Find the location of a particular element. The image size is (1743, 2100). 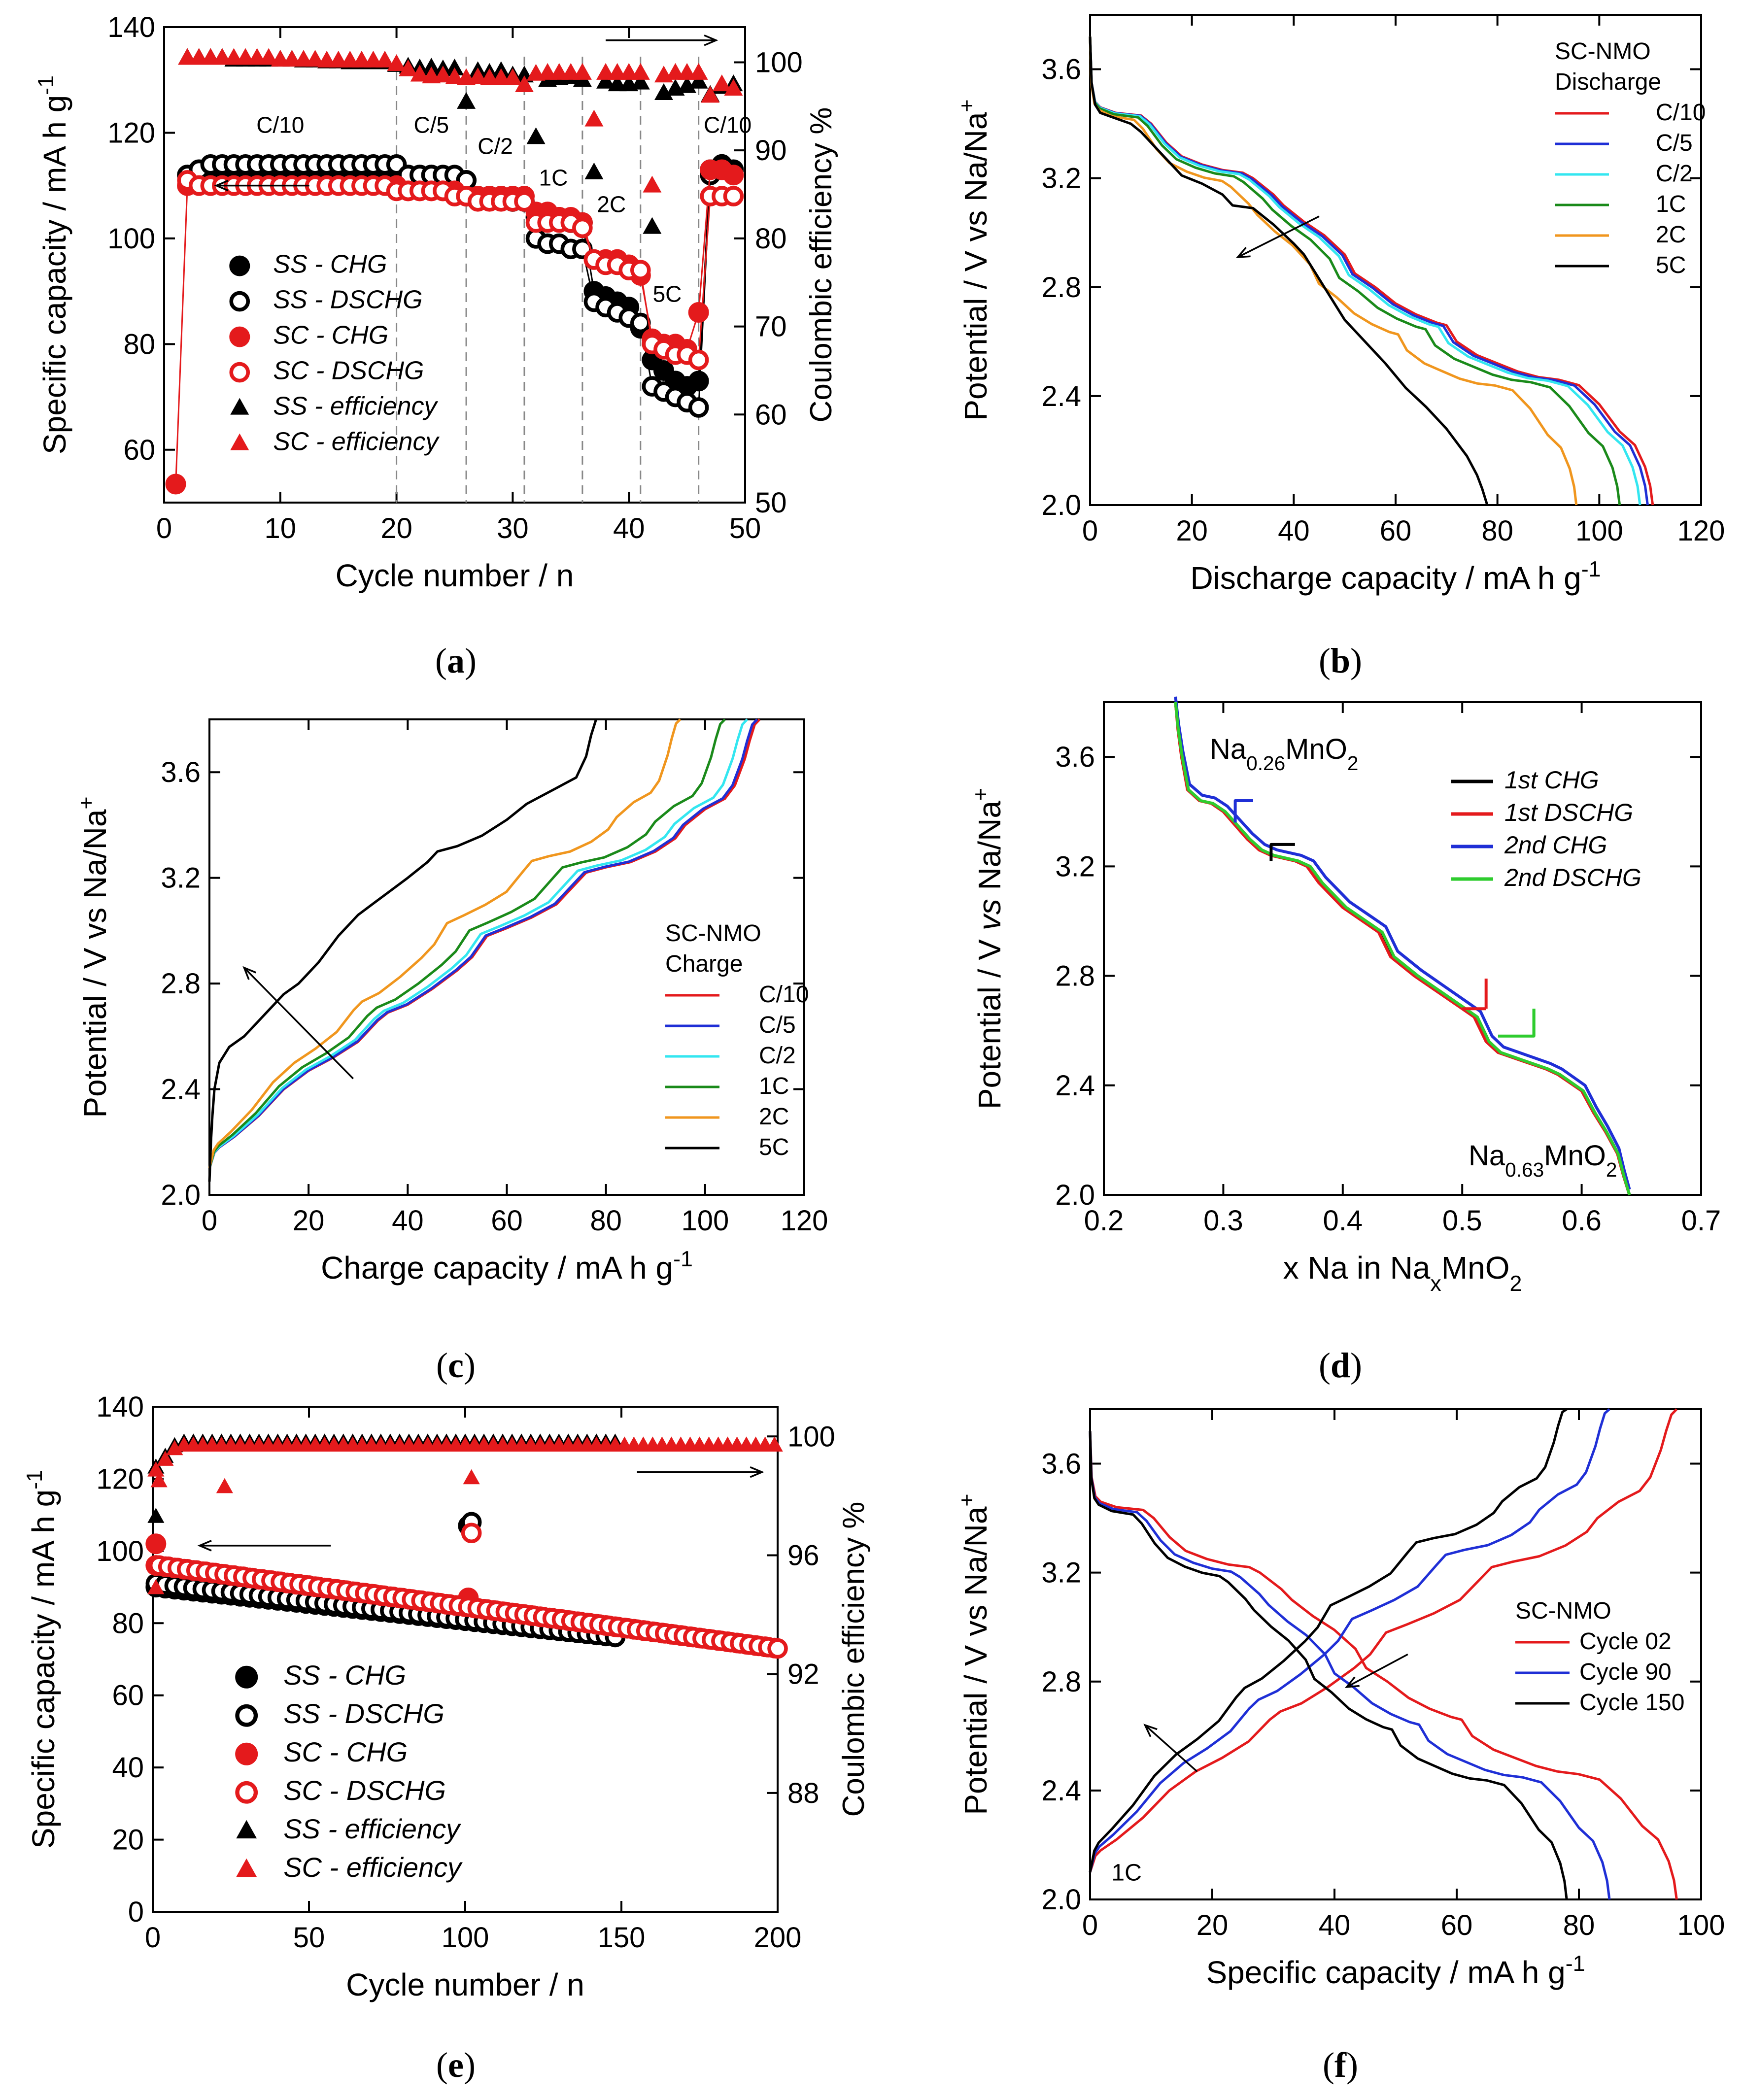

x-axis-label: Charge capacity / mA h g-1 is located at coordinates (507, 1266).